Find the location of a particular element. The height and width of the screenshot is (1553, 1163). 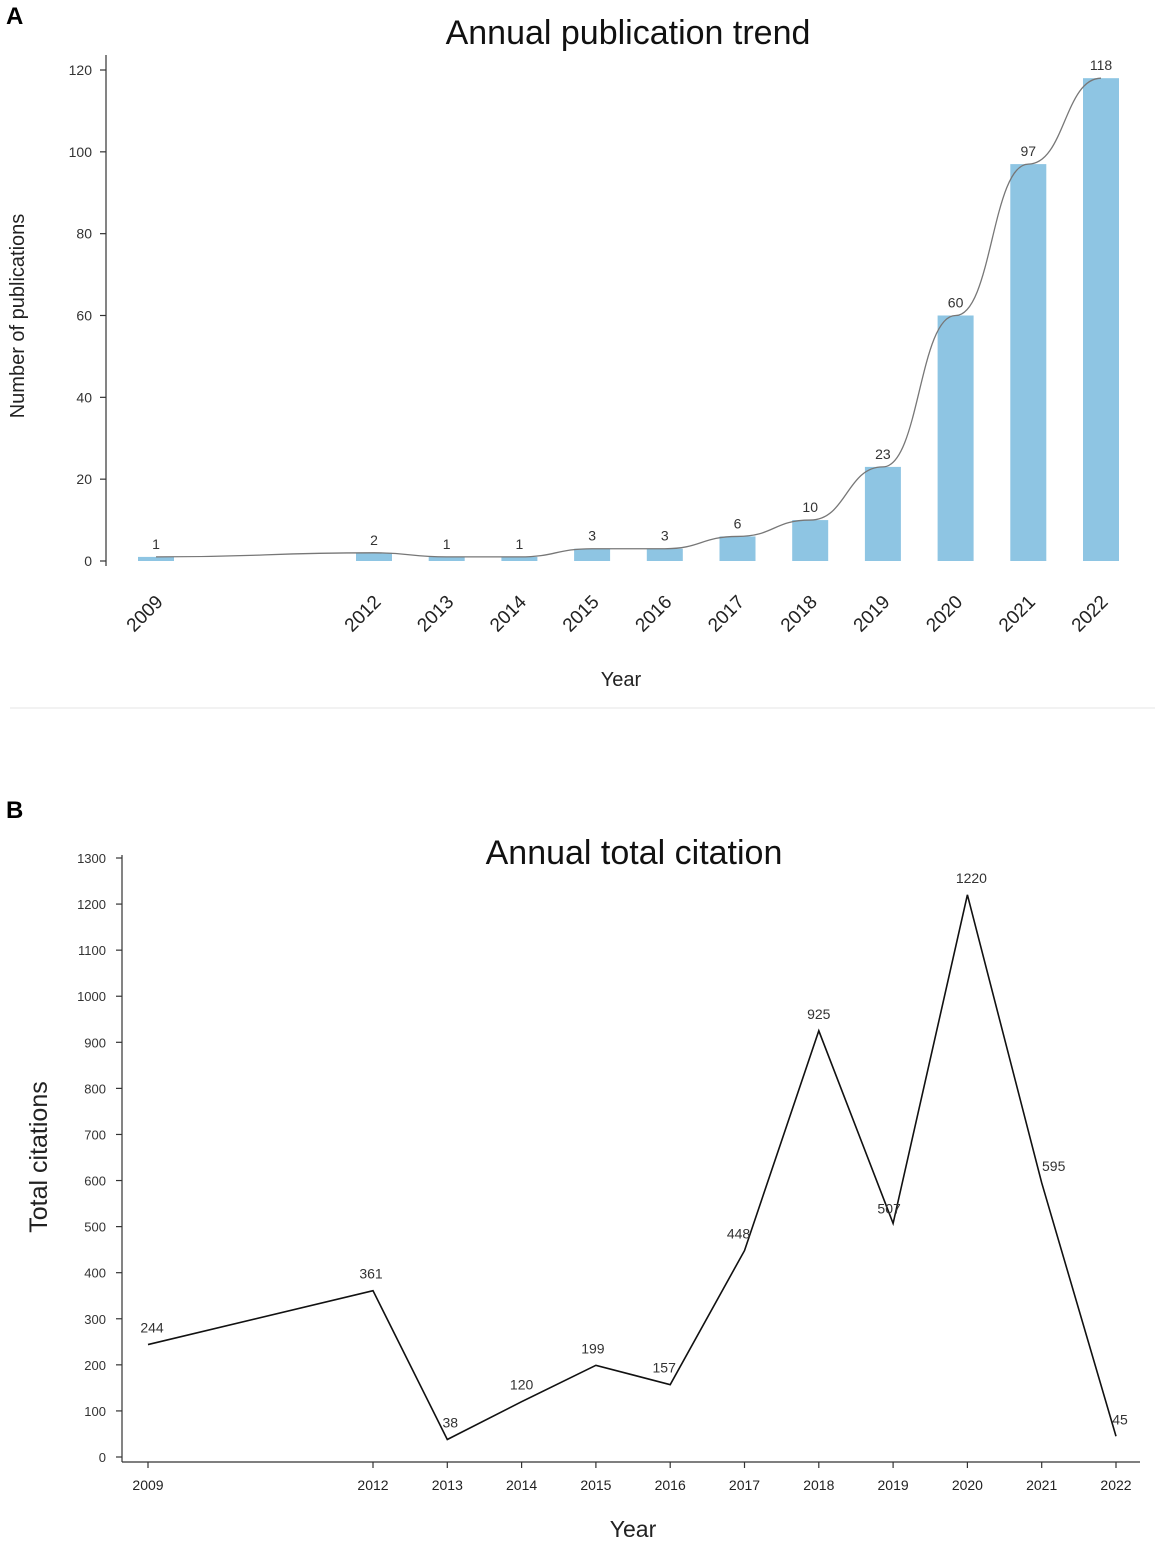

chart-b-xtick-label: 2015 is located at coordinates (595, 1485).